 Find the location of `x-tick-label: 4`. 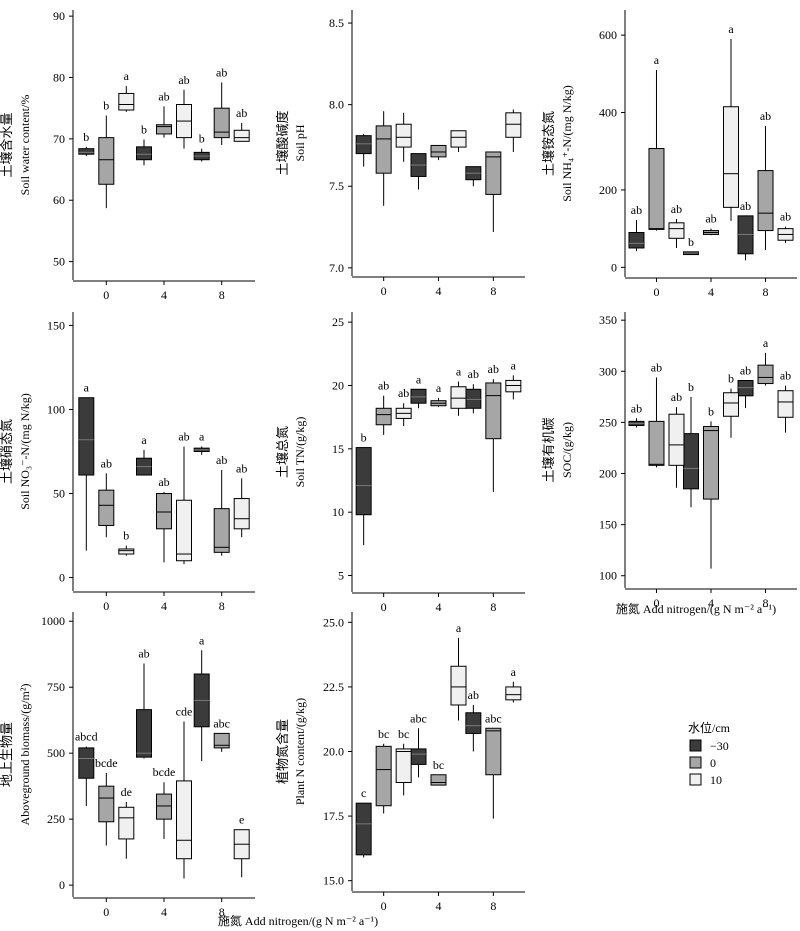

x-tick-label: 4 is located at coordinates (164, 295).